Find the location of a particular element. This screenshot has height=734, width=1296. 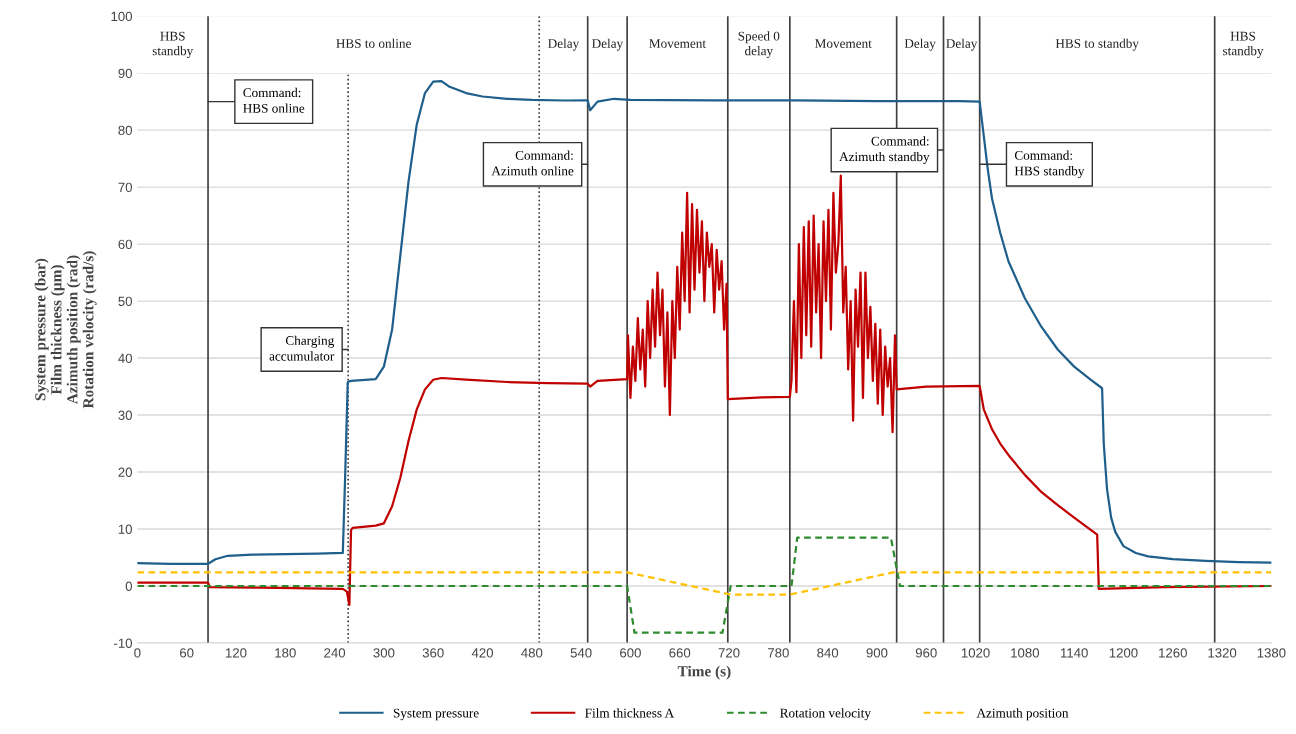

x-tick-label: 720 is located at coordinates (729, 653).